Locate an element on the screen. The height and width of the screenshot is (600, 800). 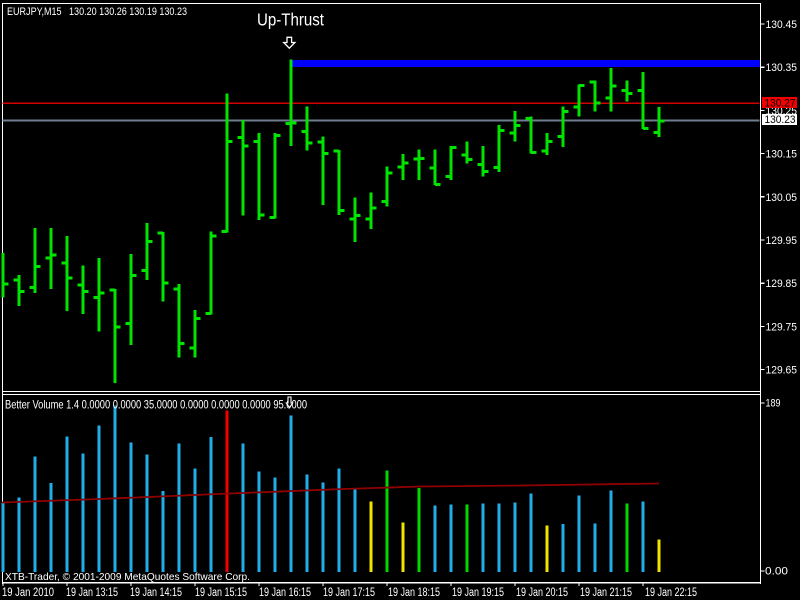
svg-text: 130.23 is located at coordinates (780, 120).